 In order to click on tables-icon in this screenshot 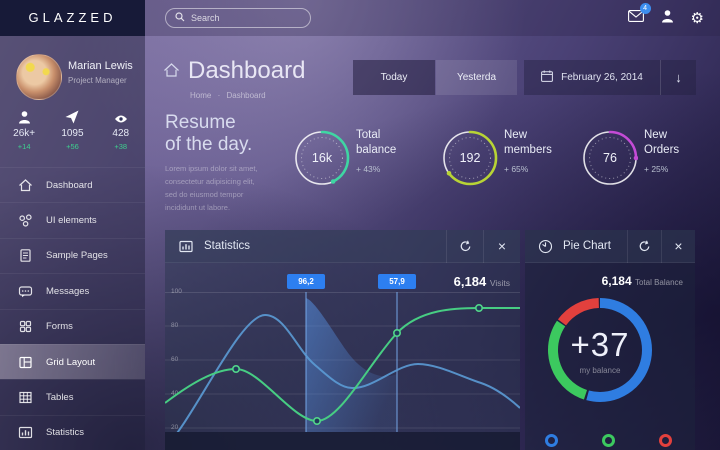, I will do `click(25, 397)`.